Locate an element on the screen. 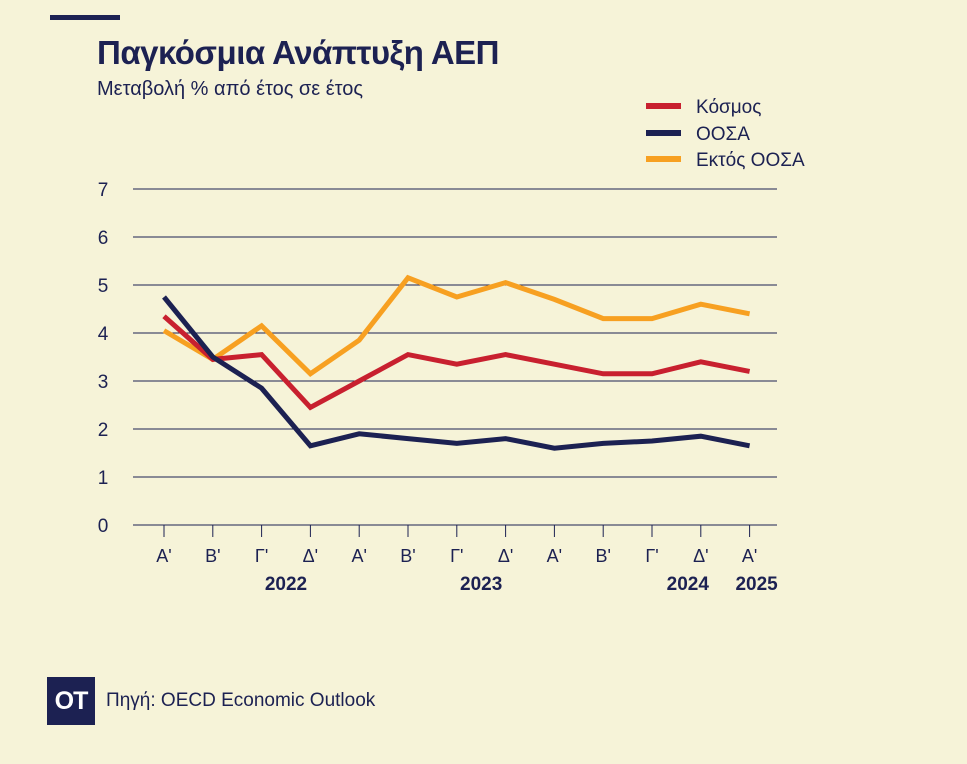 The height and width of the screenshot is (764, 967). x-category-label-8: Α' is located at coordinates (554, 556).